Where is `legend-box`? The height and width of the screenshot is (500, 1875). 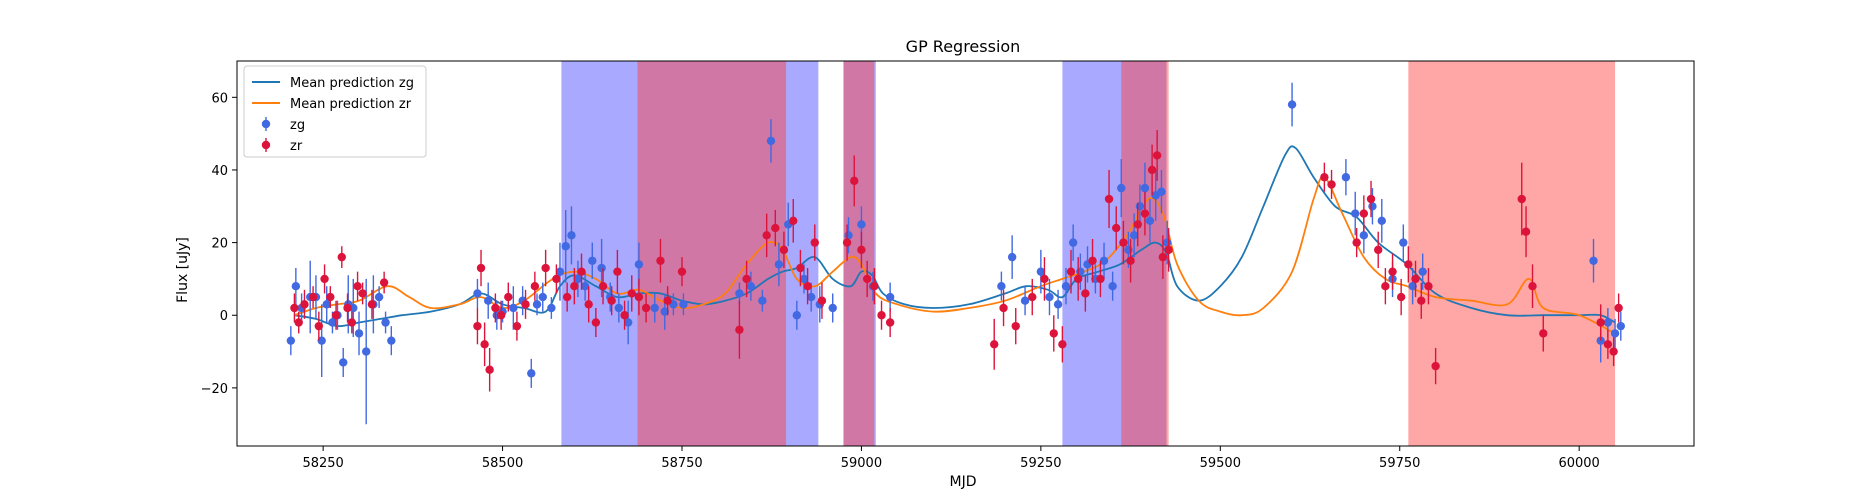 legend-box is located at coordinates (335, 111).